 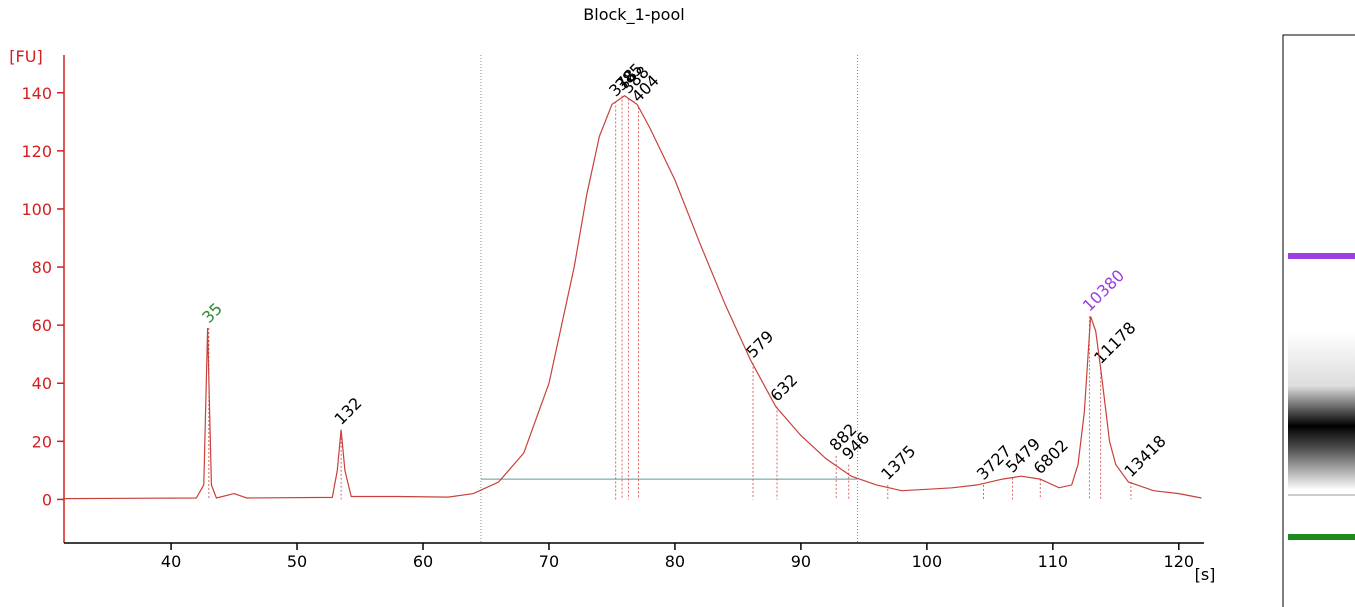 What do you see at coordinates (1179, 561) in the screenshot?
I see `x-tick-label: 120` at bounding box center [1179, 561].